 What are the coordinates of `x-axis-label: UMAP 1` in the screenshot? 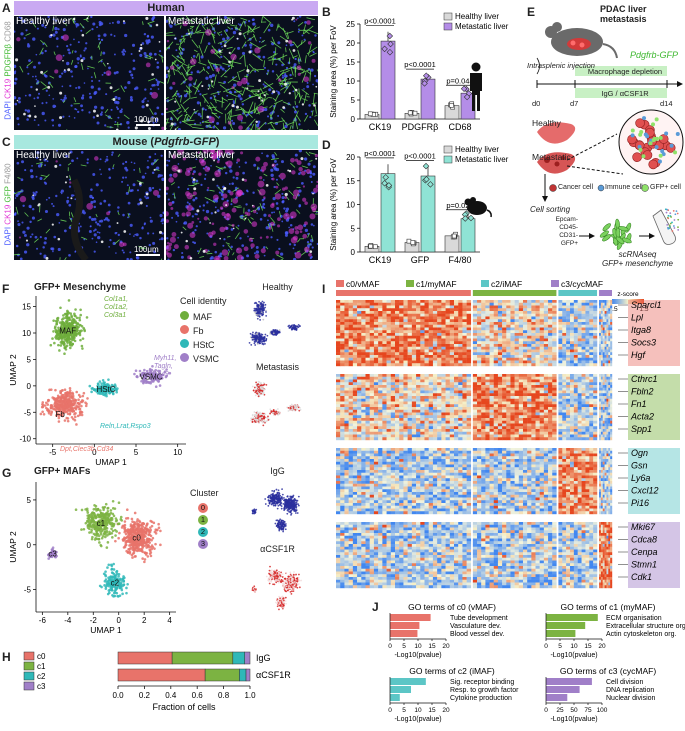 It's located at (106, 630).